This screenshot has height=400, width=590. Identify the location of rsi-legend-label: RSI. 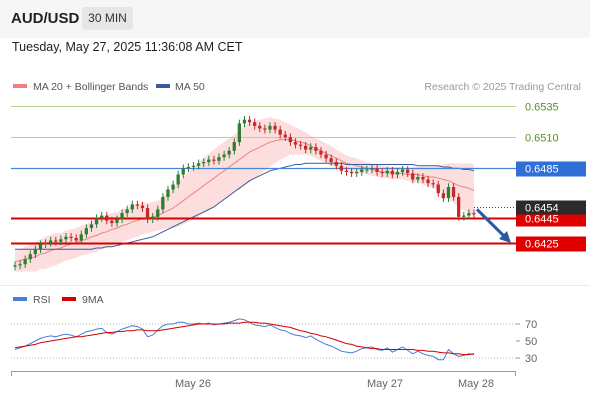
(42, 300).